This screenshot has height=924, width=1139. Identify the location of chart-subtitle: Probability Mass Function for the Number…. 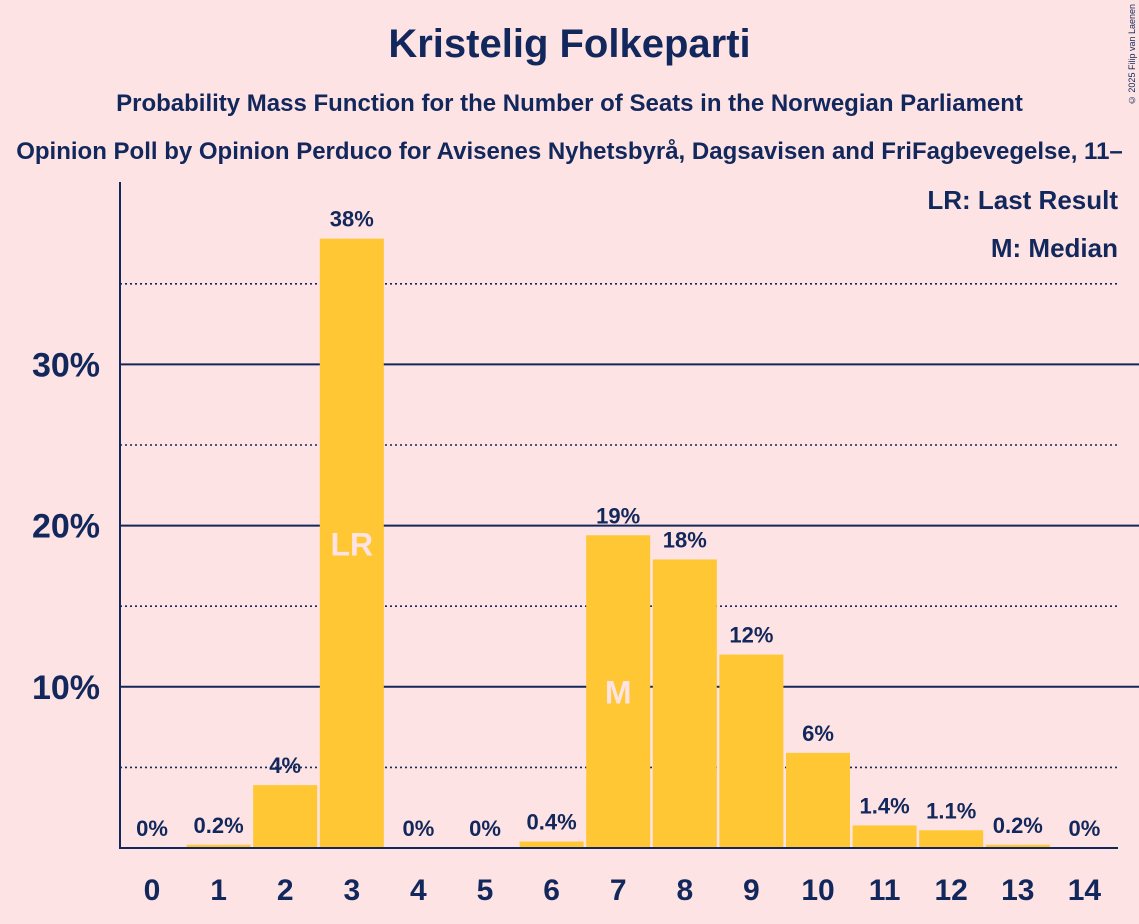
(569, 103).